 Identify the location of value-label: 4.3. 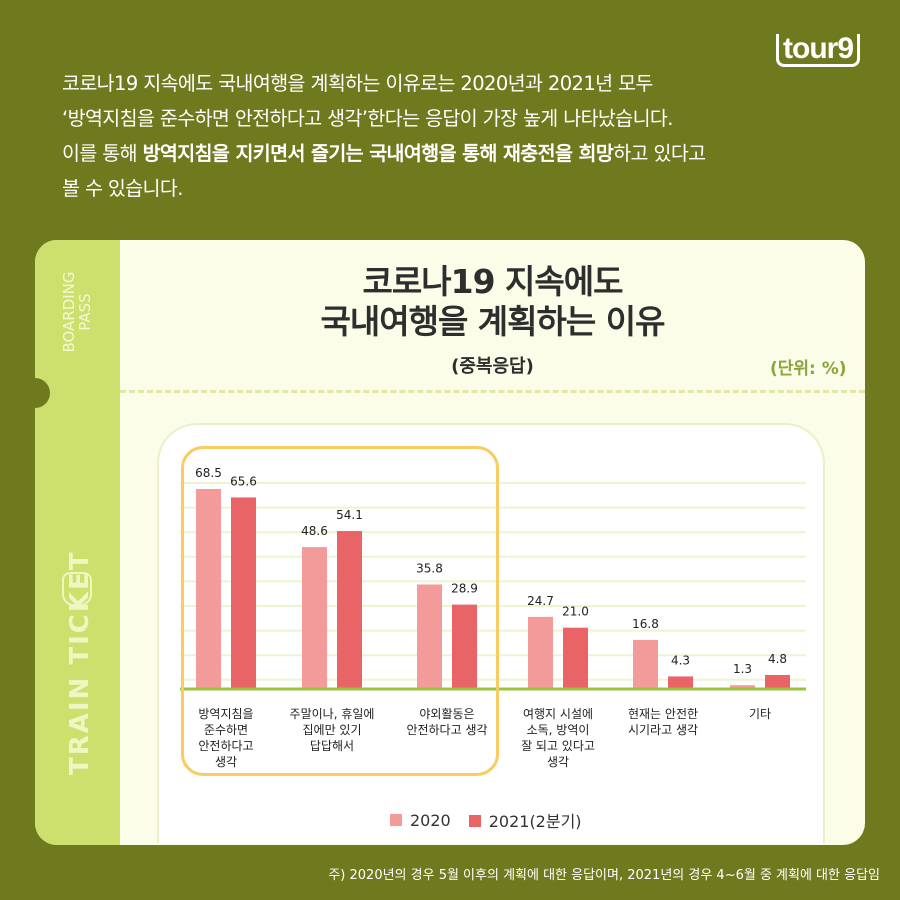
(680, 660).